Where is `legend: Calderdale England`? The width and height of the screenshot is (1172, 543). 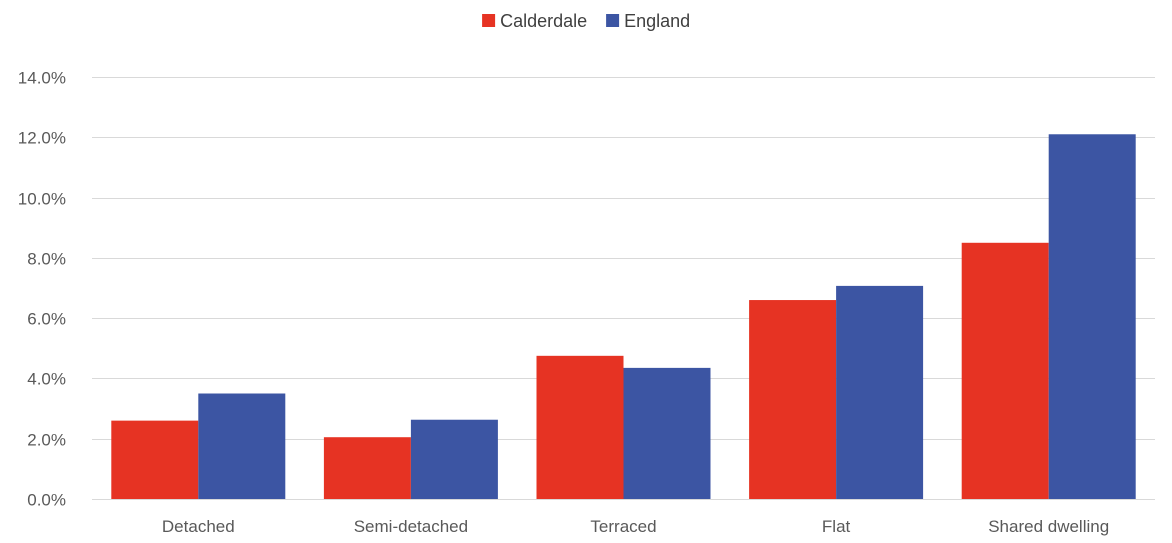 legend: Calderdale England is located at coordinates (586, 21).